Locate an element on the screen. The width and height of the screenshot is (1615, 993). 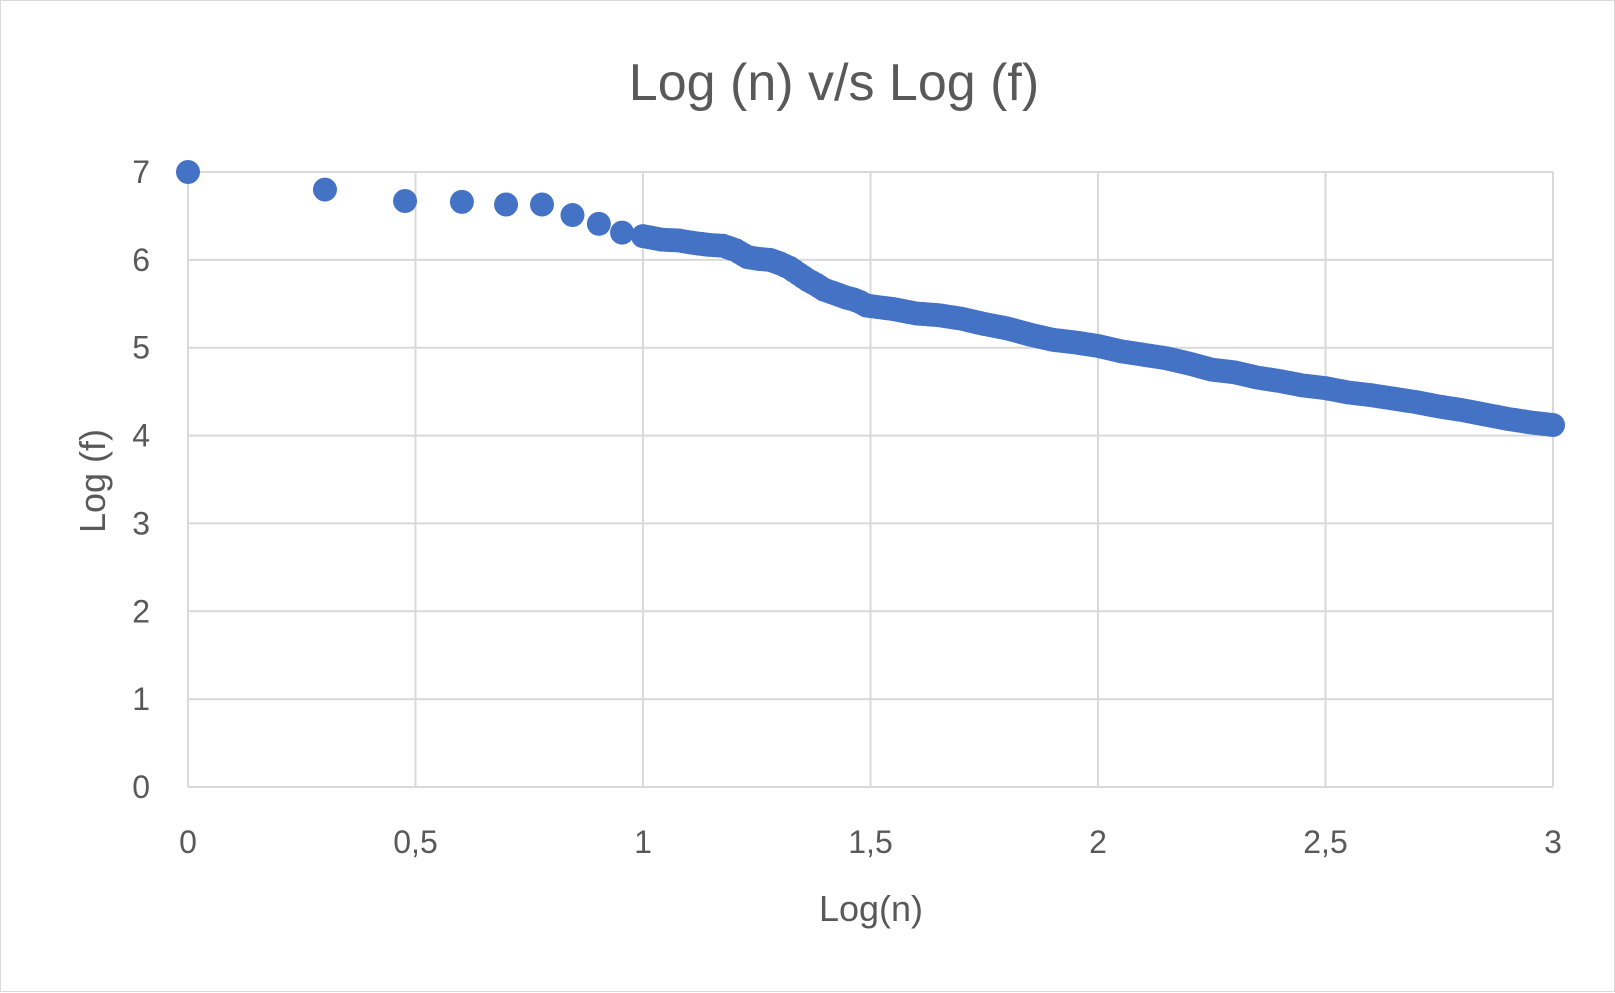
x-tick-label: 2 is located at coordinates (1098, 842).